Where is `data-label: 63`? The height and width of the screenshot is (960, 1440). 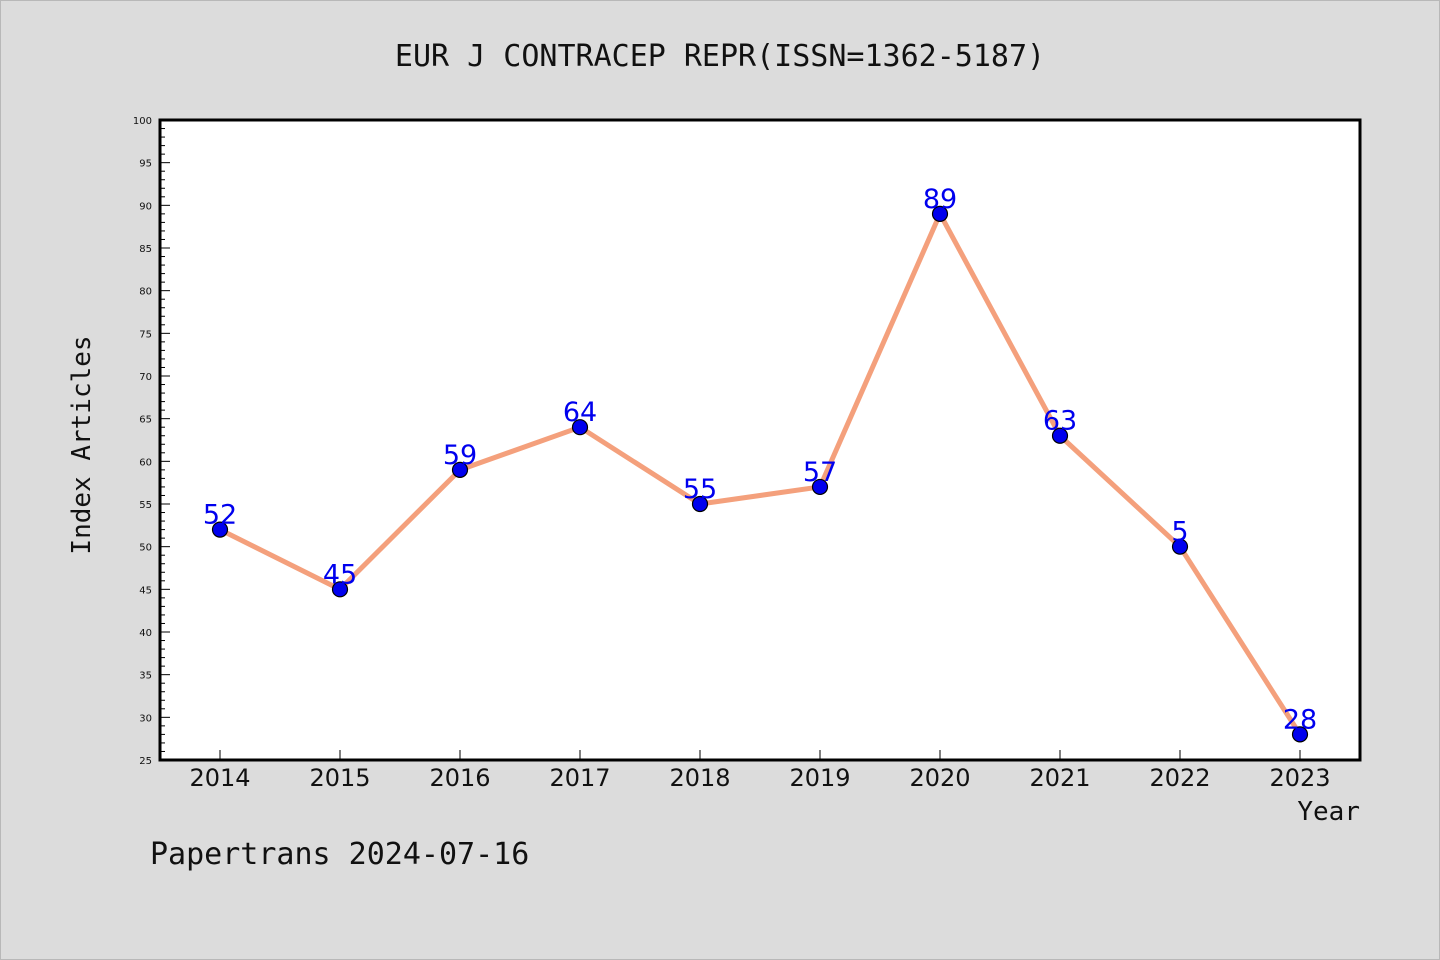 data-label: 63 is located at coordinates (1060, 421).